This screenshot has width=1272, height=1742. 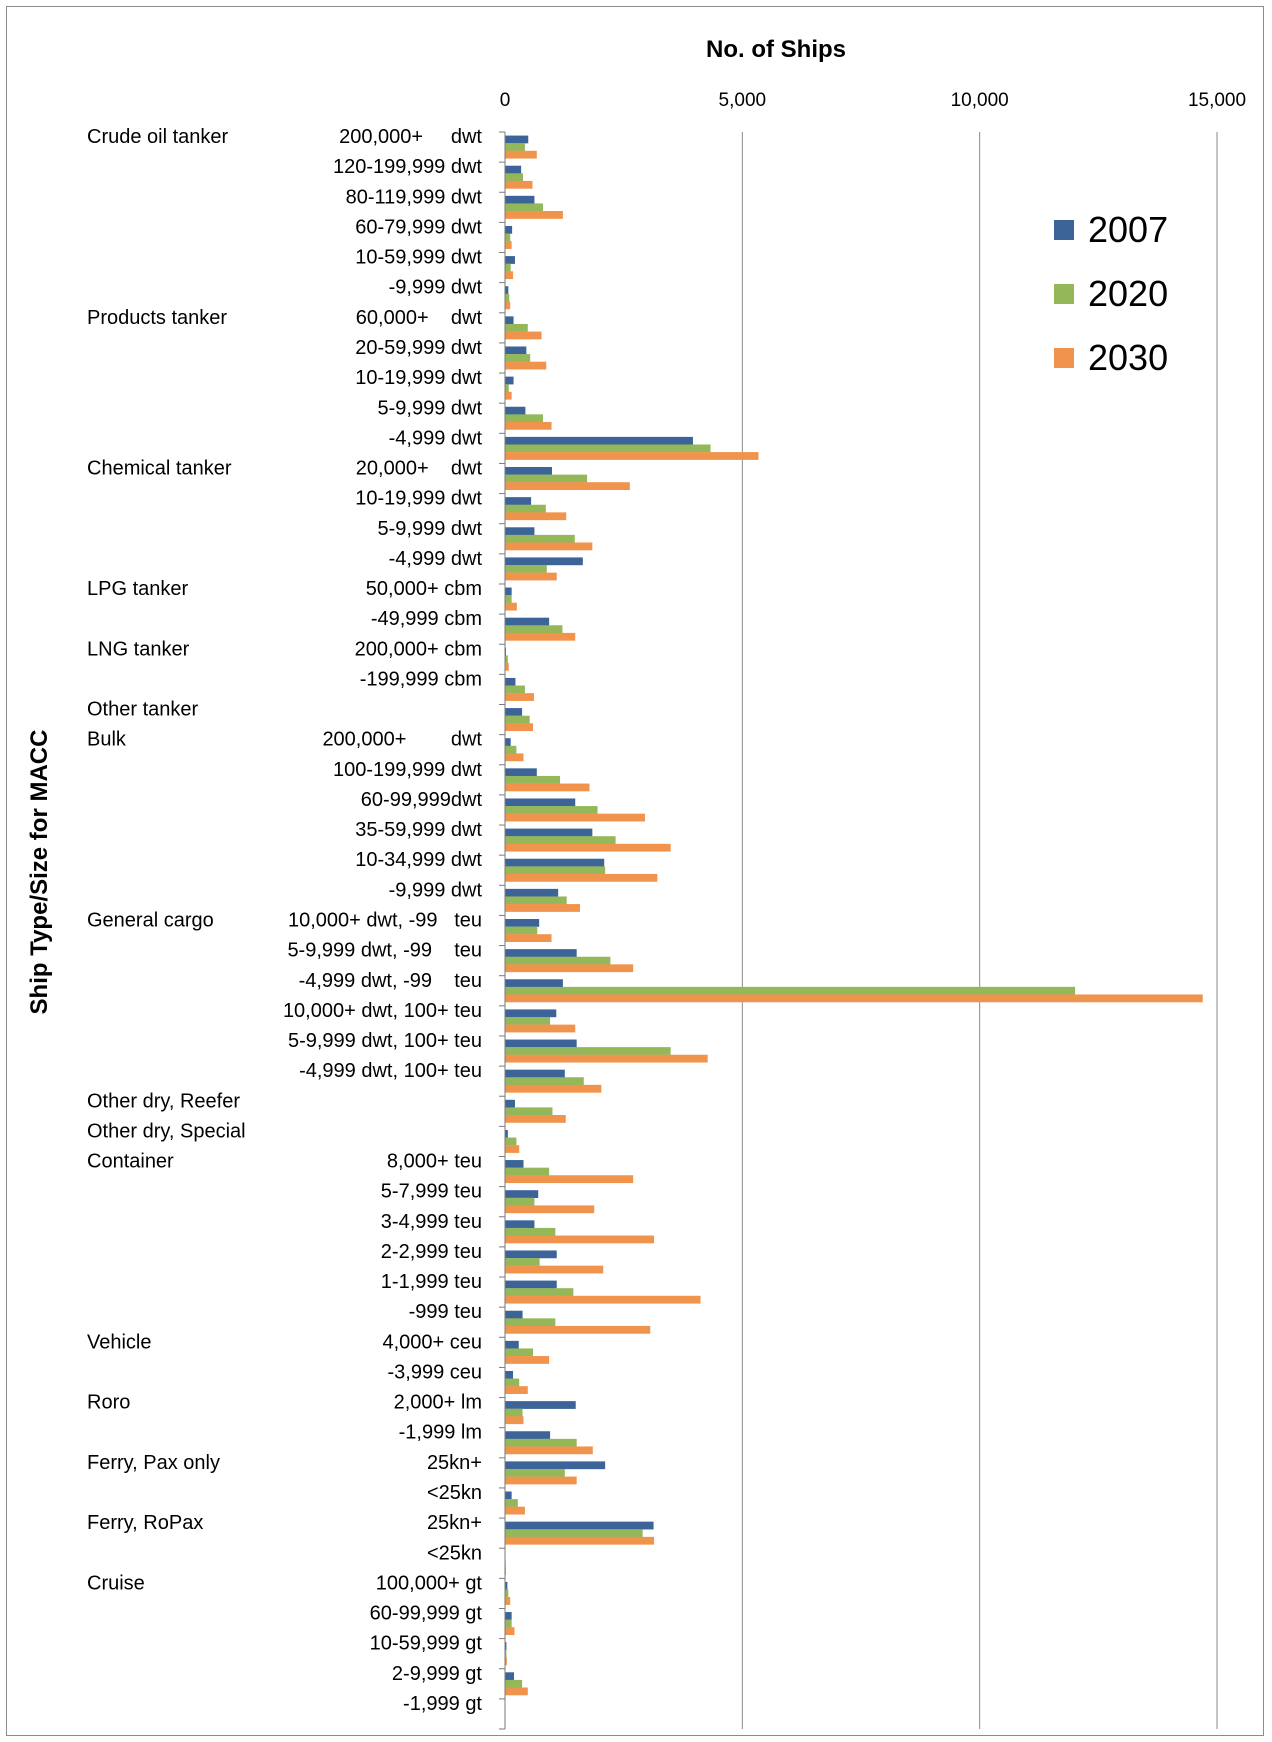 I want to click on category-size-label: 10-34,999 dwt, so click(x=418, y=860).